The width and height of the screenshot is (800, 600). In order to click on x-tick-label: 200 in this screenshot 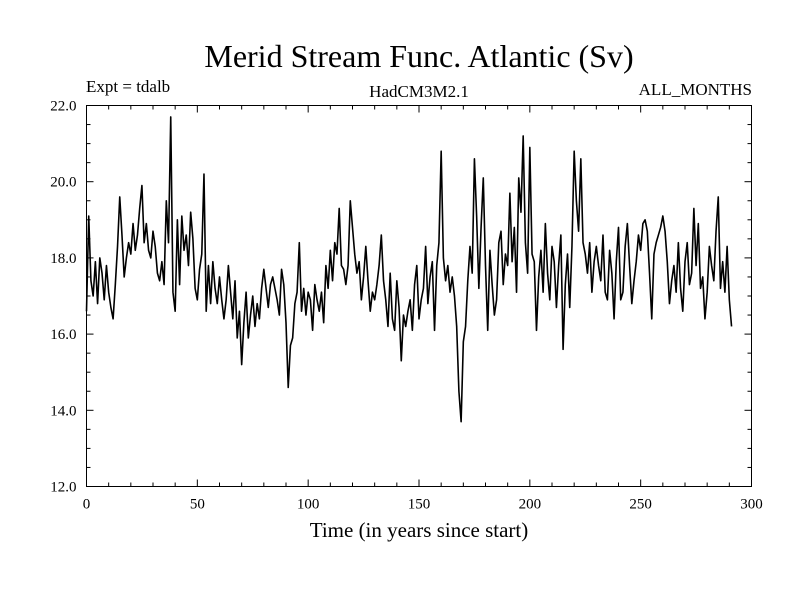, I will do `click(530, 505)`.